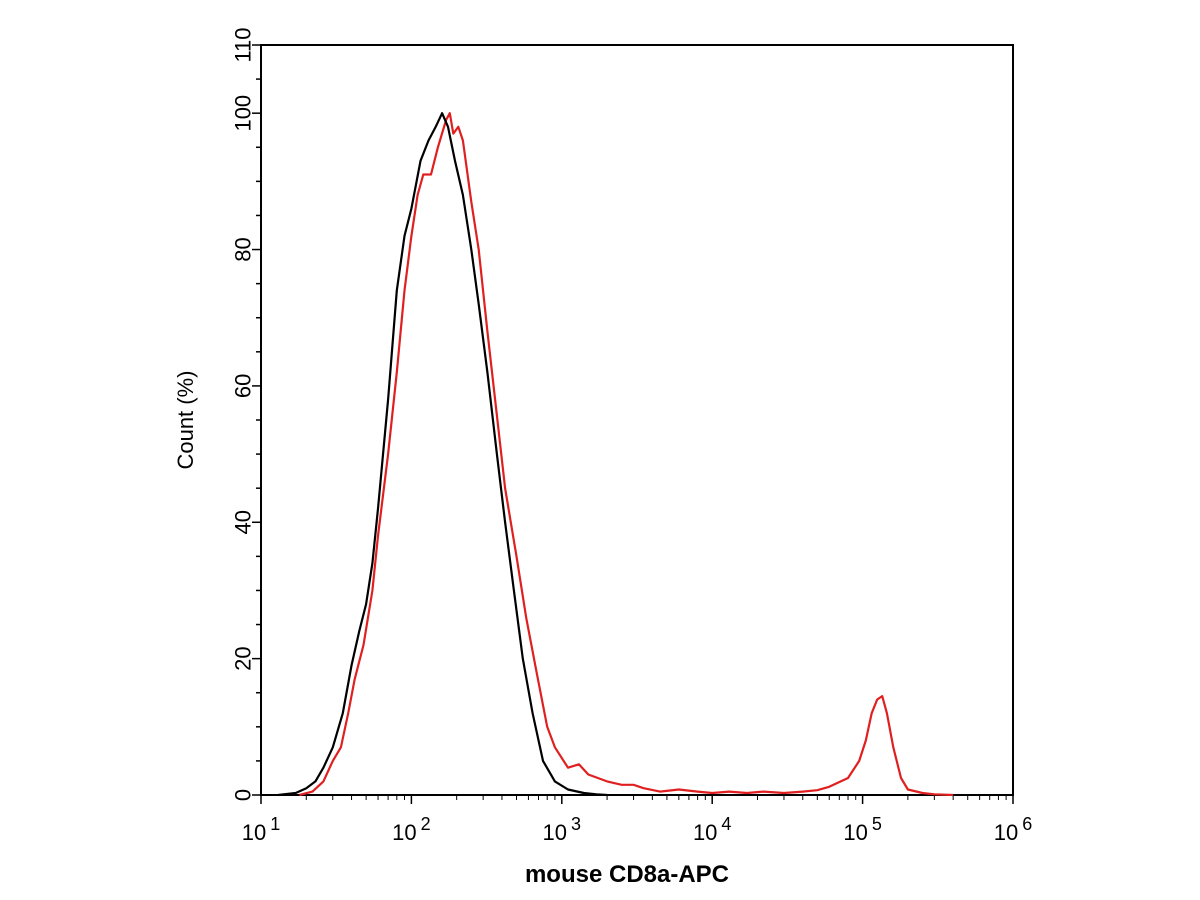  Describe the element at coordinates (246, 414) in the screenshot. I see `y-axis: 0 20 40 60 80 100 110` at that location.